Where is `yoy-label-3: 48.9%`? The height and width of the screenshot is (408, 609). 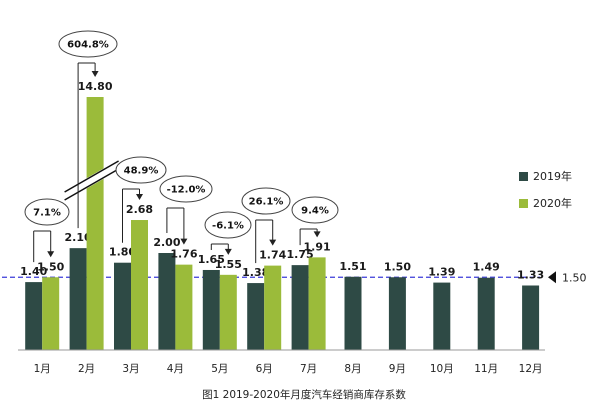
yoy-label-3: 48.9% is located at coordinates (141, 171).